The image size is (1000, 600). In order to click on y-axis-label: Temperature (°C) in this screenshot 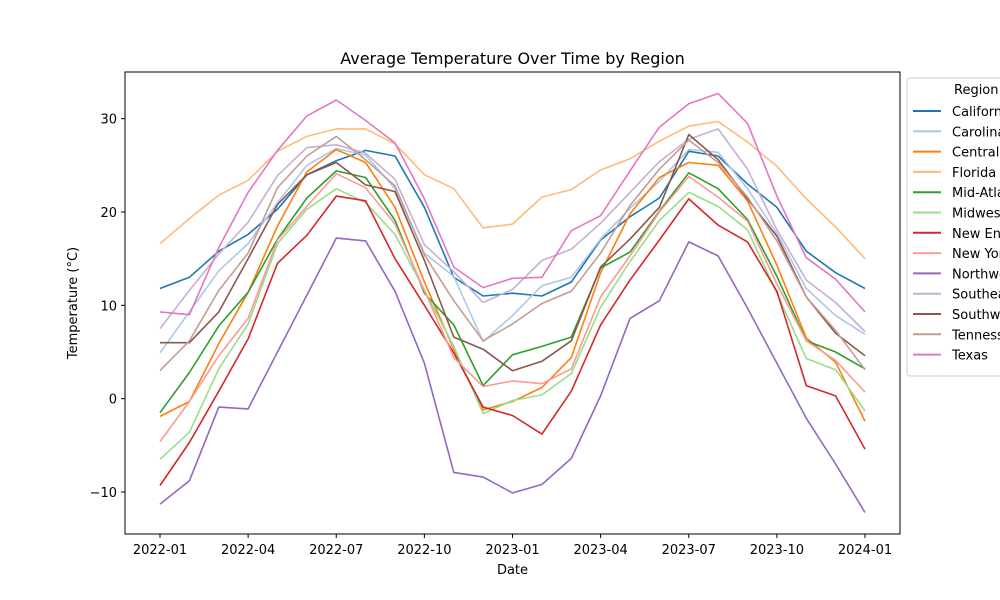, I will do `click(73, 303)`.